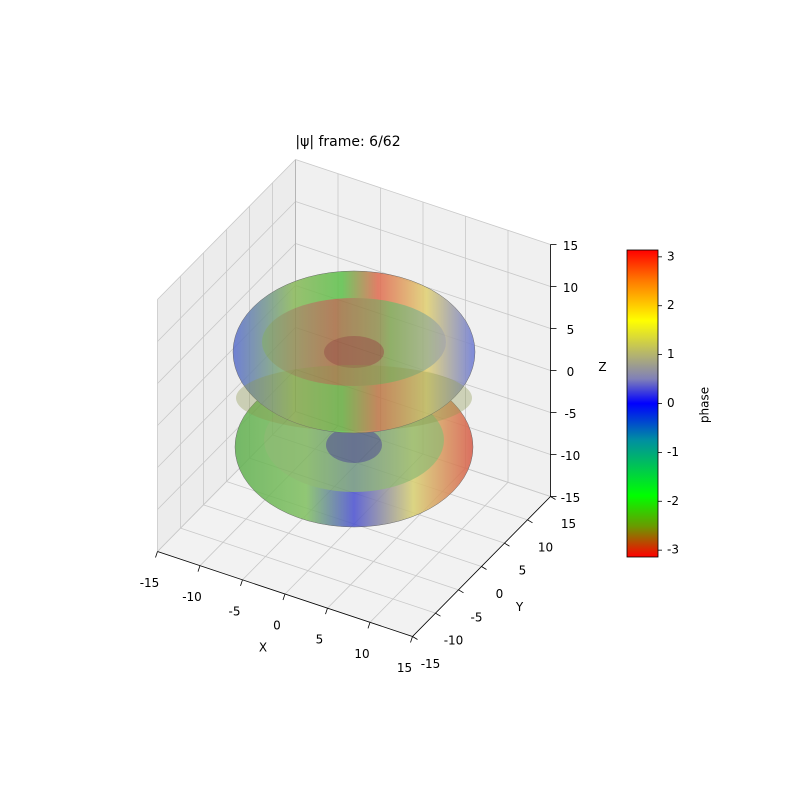 This screenshot has height=800, width=800. Describe the element at coordinates (568, 524) in the screenshot. I see `y-tick-label: 15` at that location.